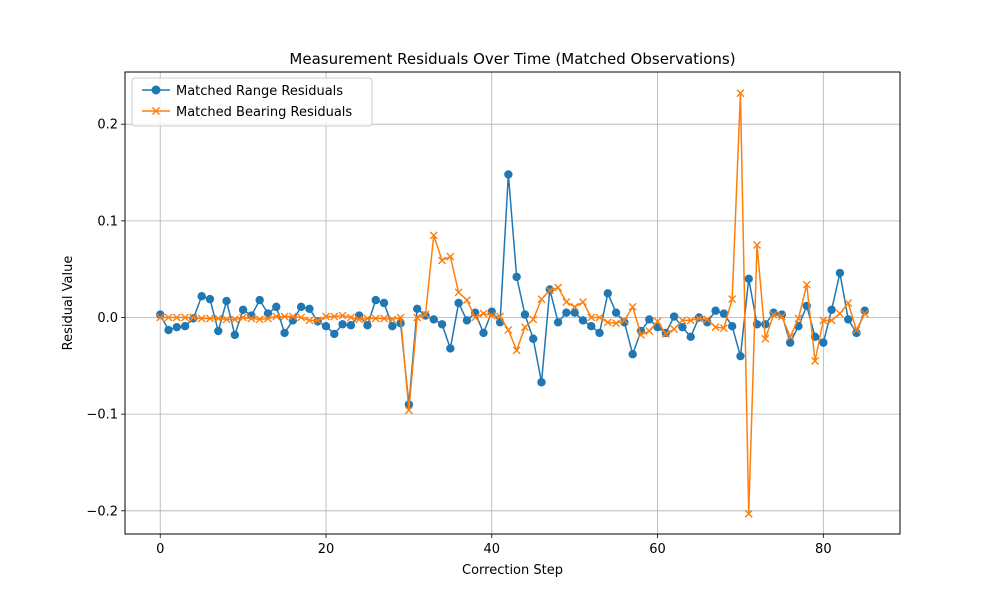  Describe the element at coordinates (107, 318) in the screenshot. I see `y-tick-label: 0.0` at that location.